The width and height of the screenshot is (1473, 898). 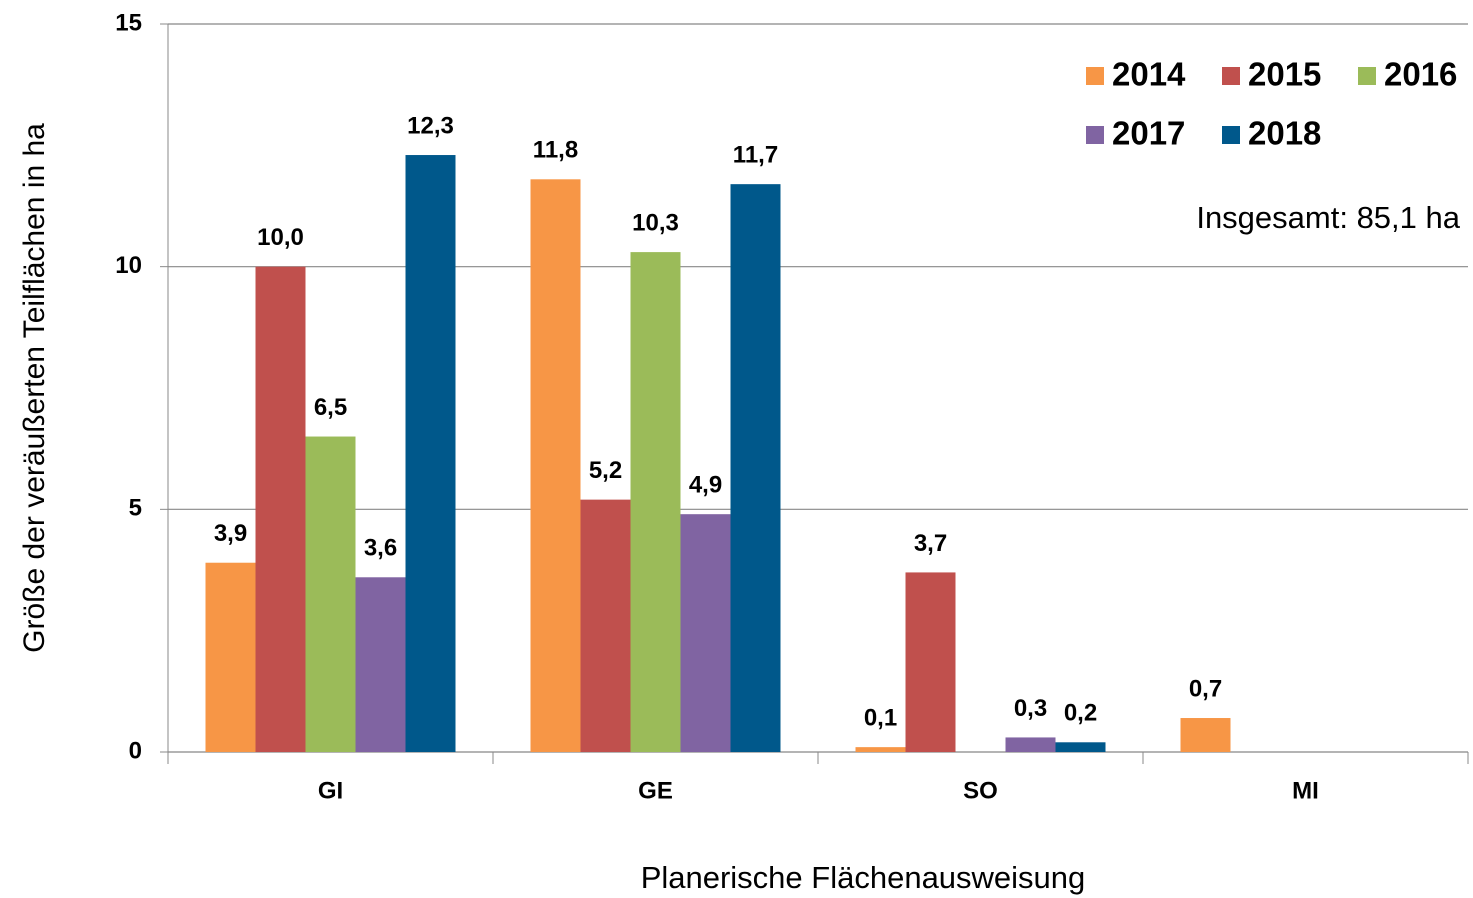 What do you see at coordinates (555, 150) in the screenshot?
I see `value-label: 11,8` at bounding box center [555, 150].